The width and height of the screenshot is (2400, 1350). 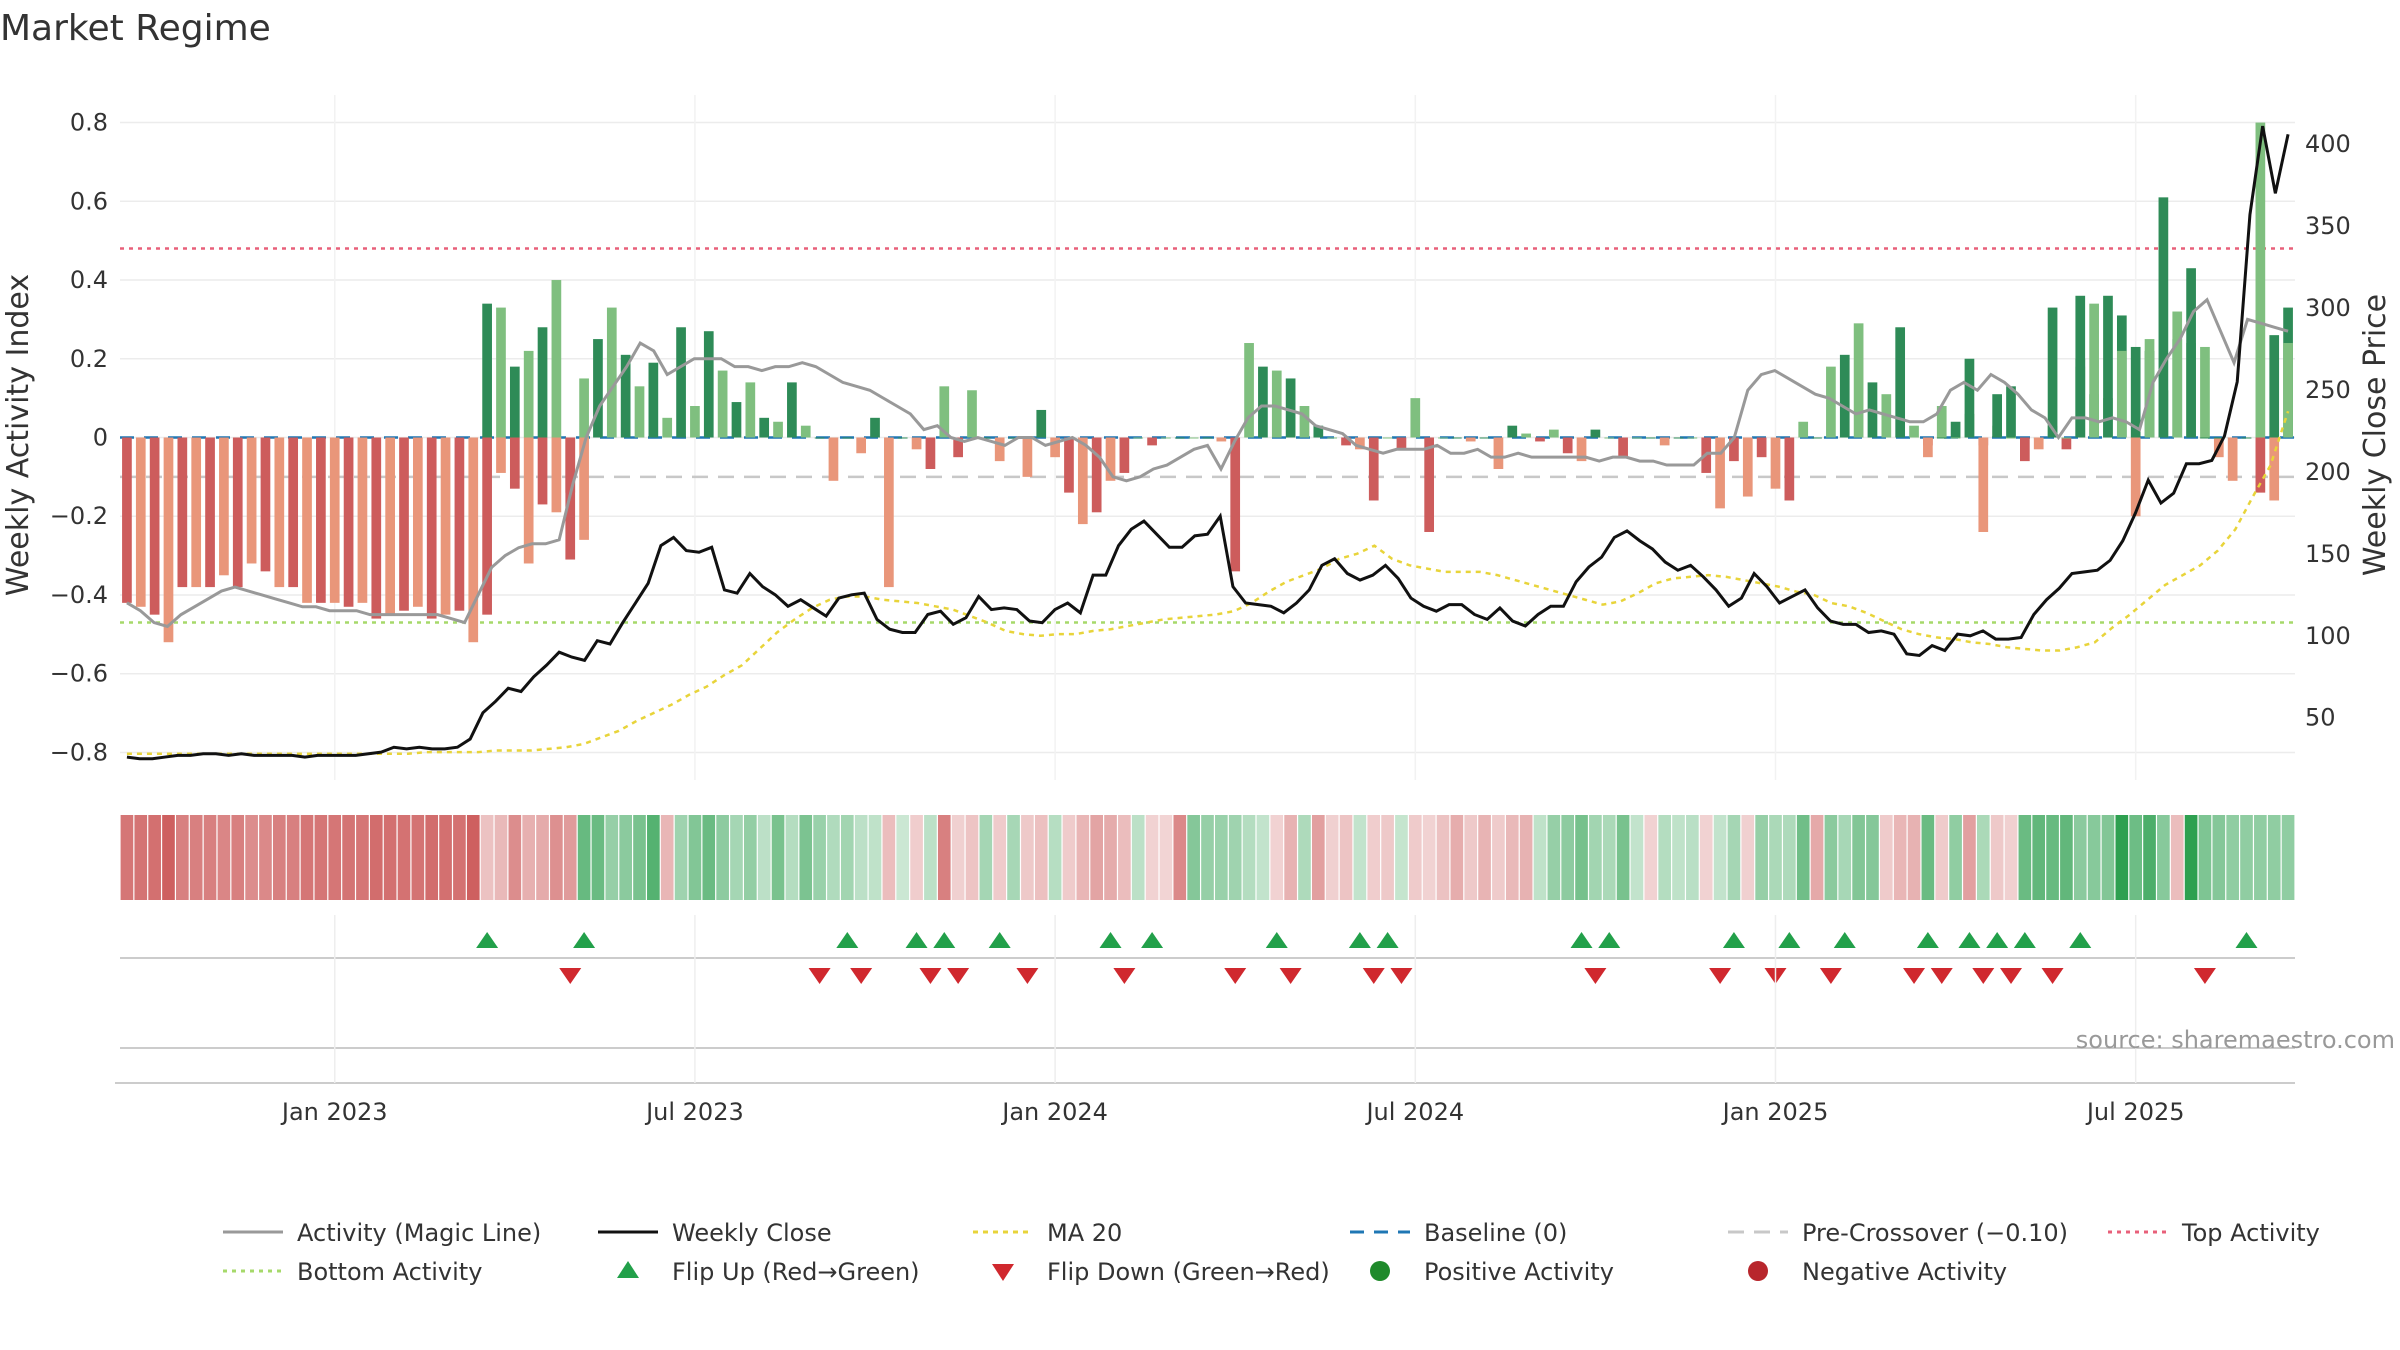 What do you see at coordinates (2328, 390) in the screenshot?
I see `y2-tick-label: 250` at bounding box center [2328, 390].